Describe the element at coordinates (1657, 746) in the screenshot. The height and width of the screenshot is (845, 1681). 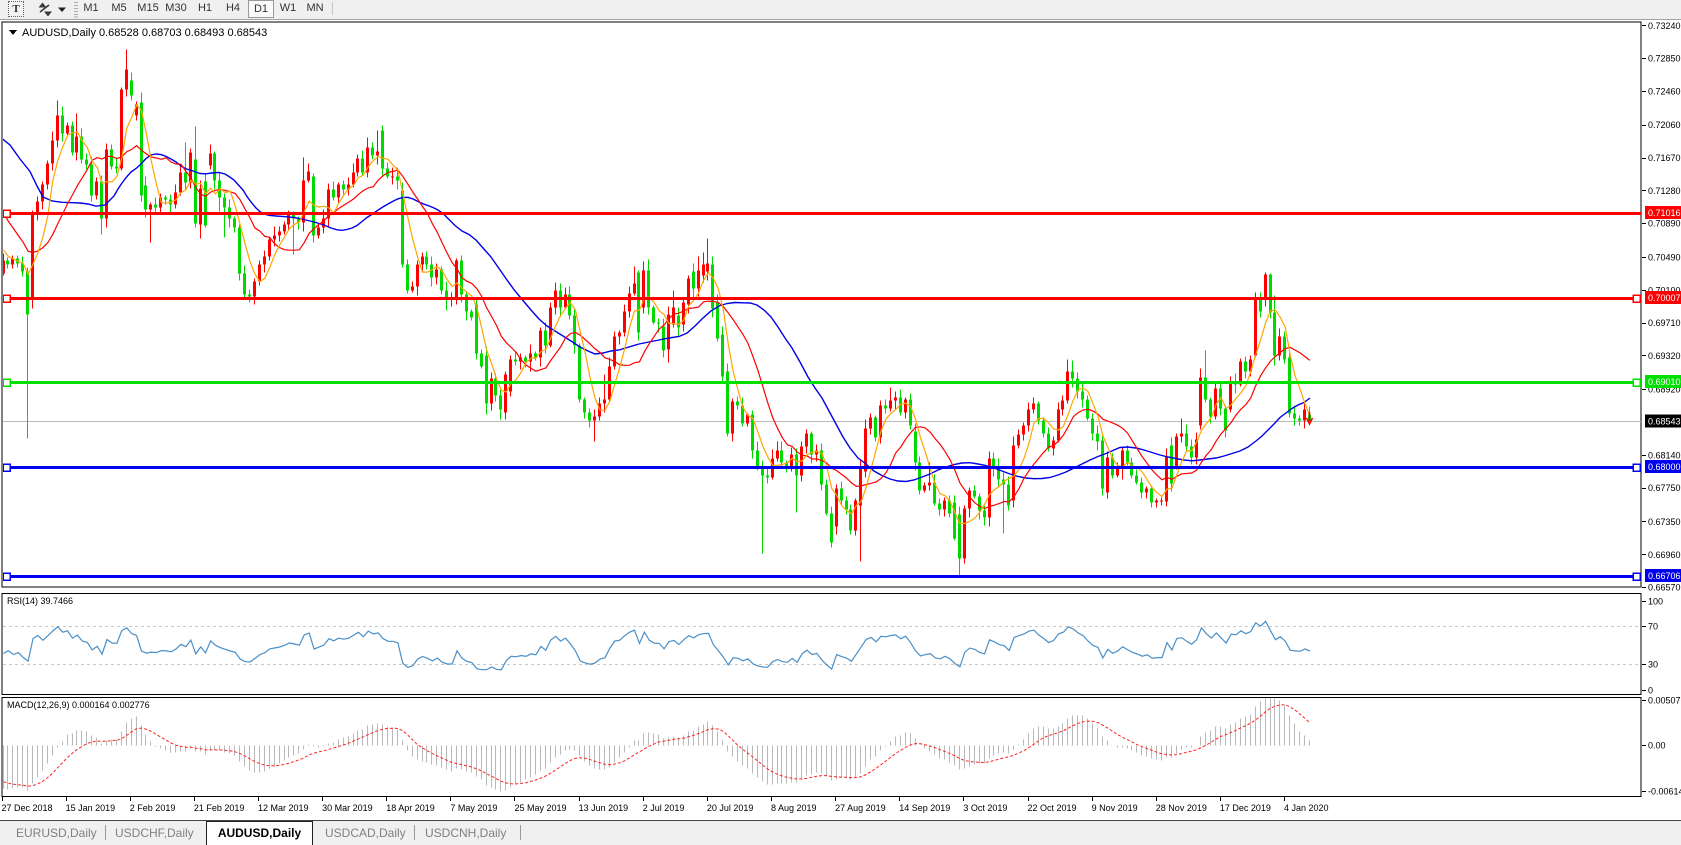
I see `svg-text: 0.00` at that location.